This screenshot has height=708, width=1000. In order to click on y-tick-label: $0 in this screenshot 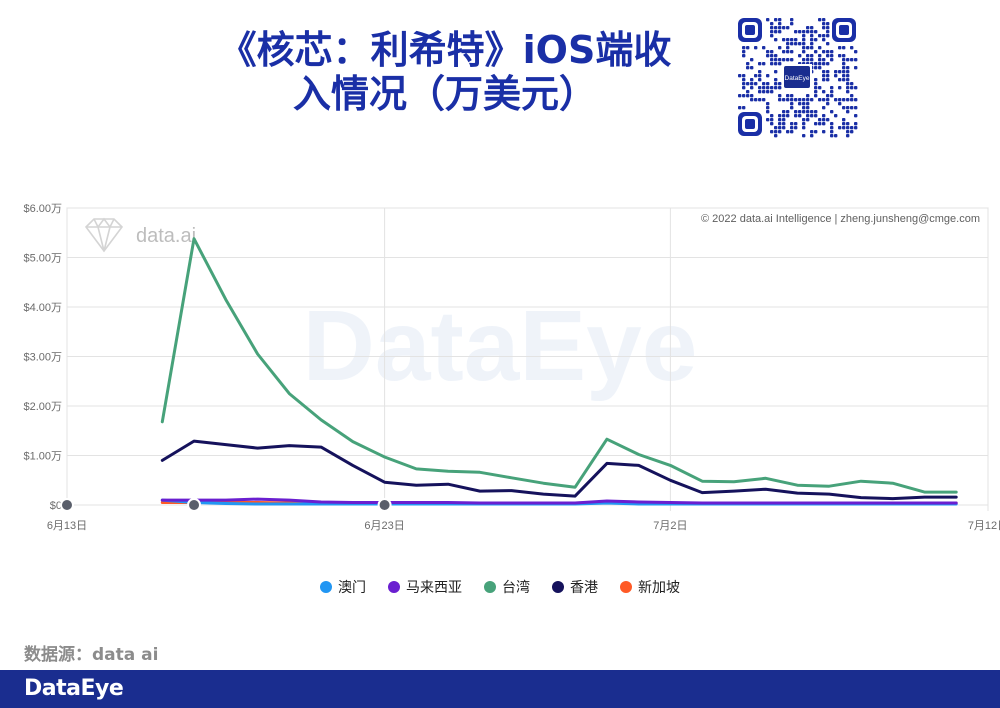, I will do `click(56, 506)`.